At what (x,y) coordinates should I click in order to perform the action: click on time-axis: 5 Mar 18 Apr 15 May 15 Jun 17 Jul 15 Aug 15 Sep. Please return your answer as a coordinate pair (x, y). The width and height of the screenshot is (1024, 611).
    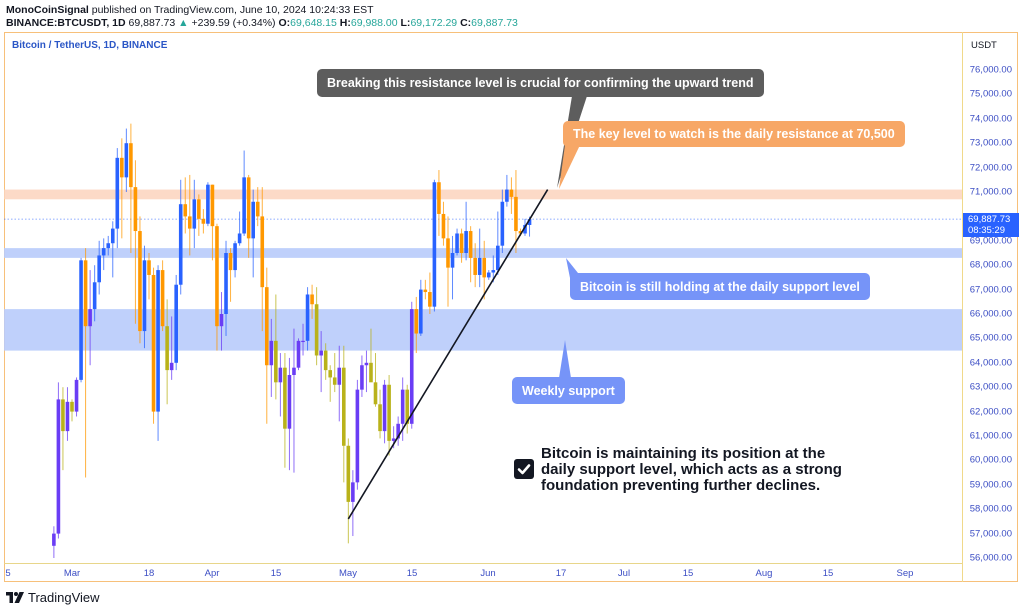
    Looking at the image, I should click on (483, 572).